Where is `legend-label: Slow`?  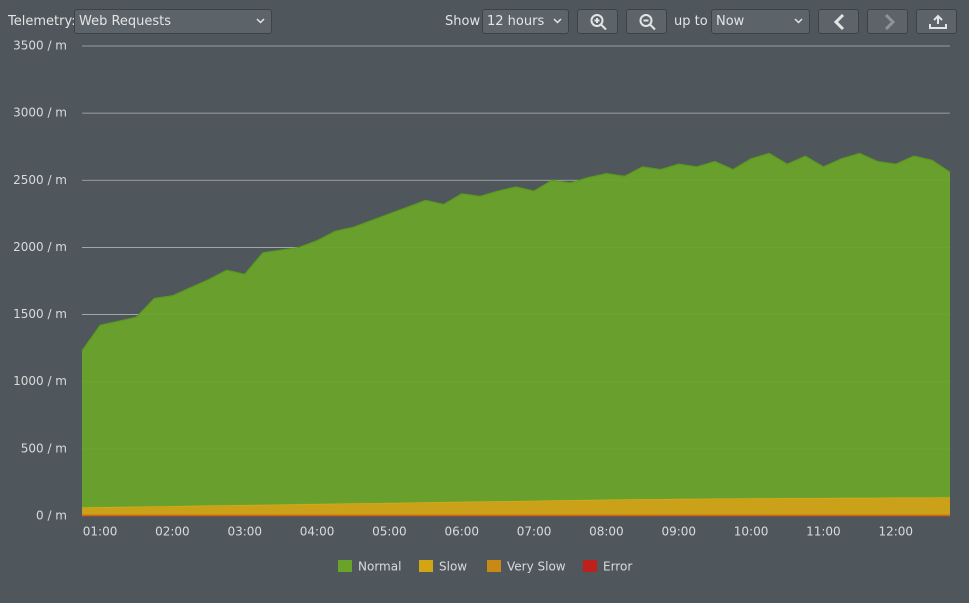
legend-label: Slow is located at coordinates (453, 567).